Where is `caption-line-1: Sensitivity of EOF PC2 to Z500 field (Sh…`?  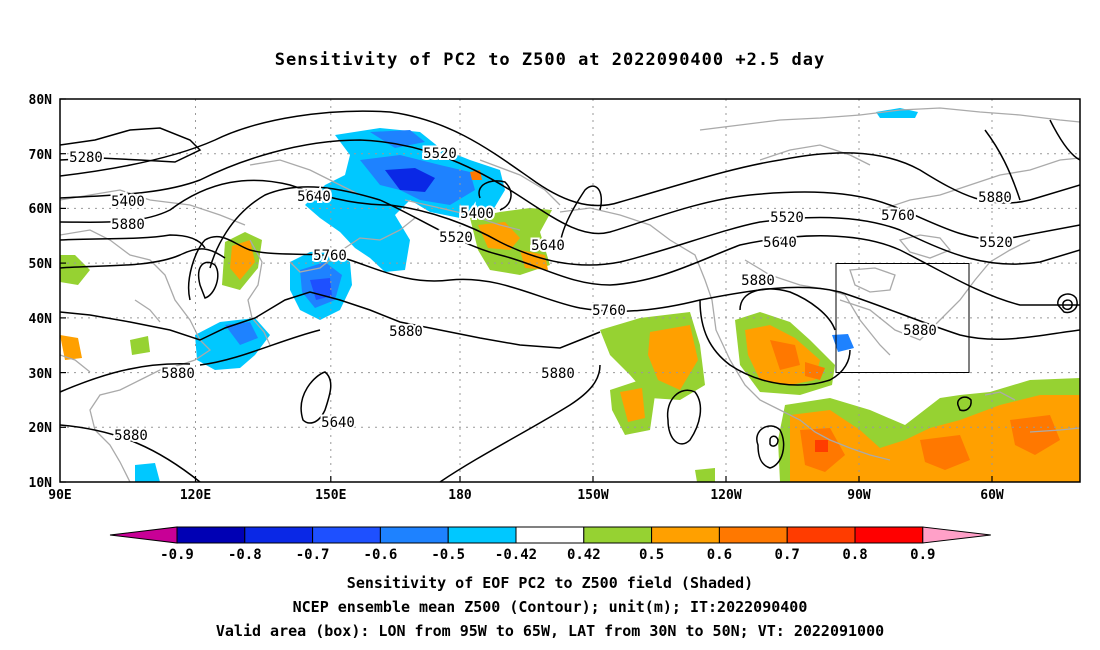 caption-line-1: Sensitivity of EOF PC2 to Z500 field (Sh… is located at coordinates (550, 583).